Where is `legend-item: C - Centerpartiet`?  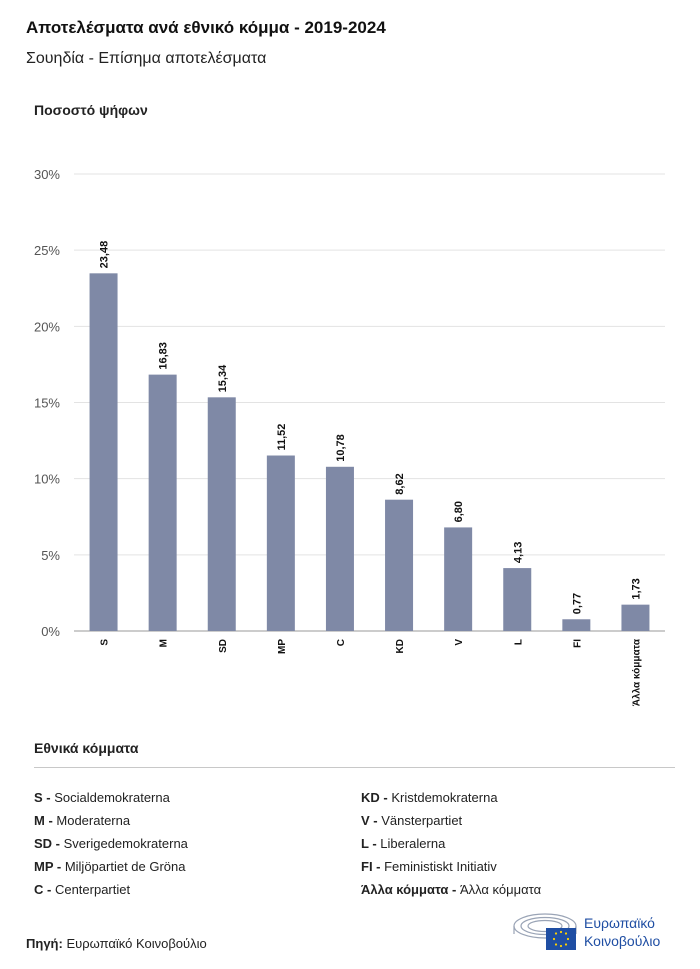 legend-item: C - Centerpartiet is located at coordinates (111, 889).